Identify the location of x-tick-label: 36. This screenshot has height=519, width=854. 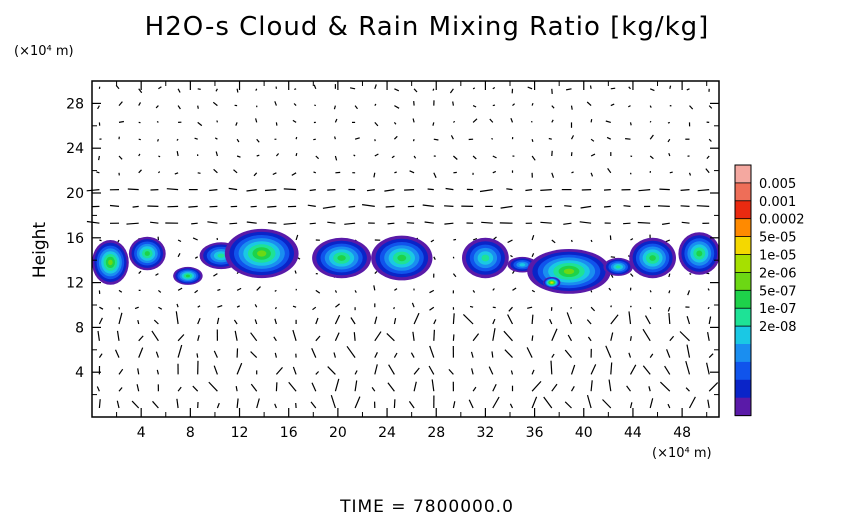
(535, 433).